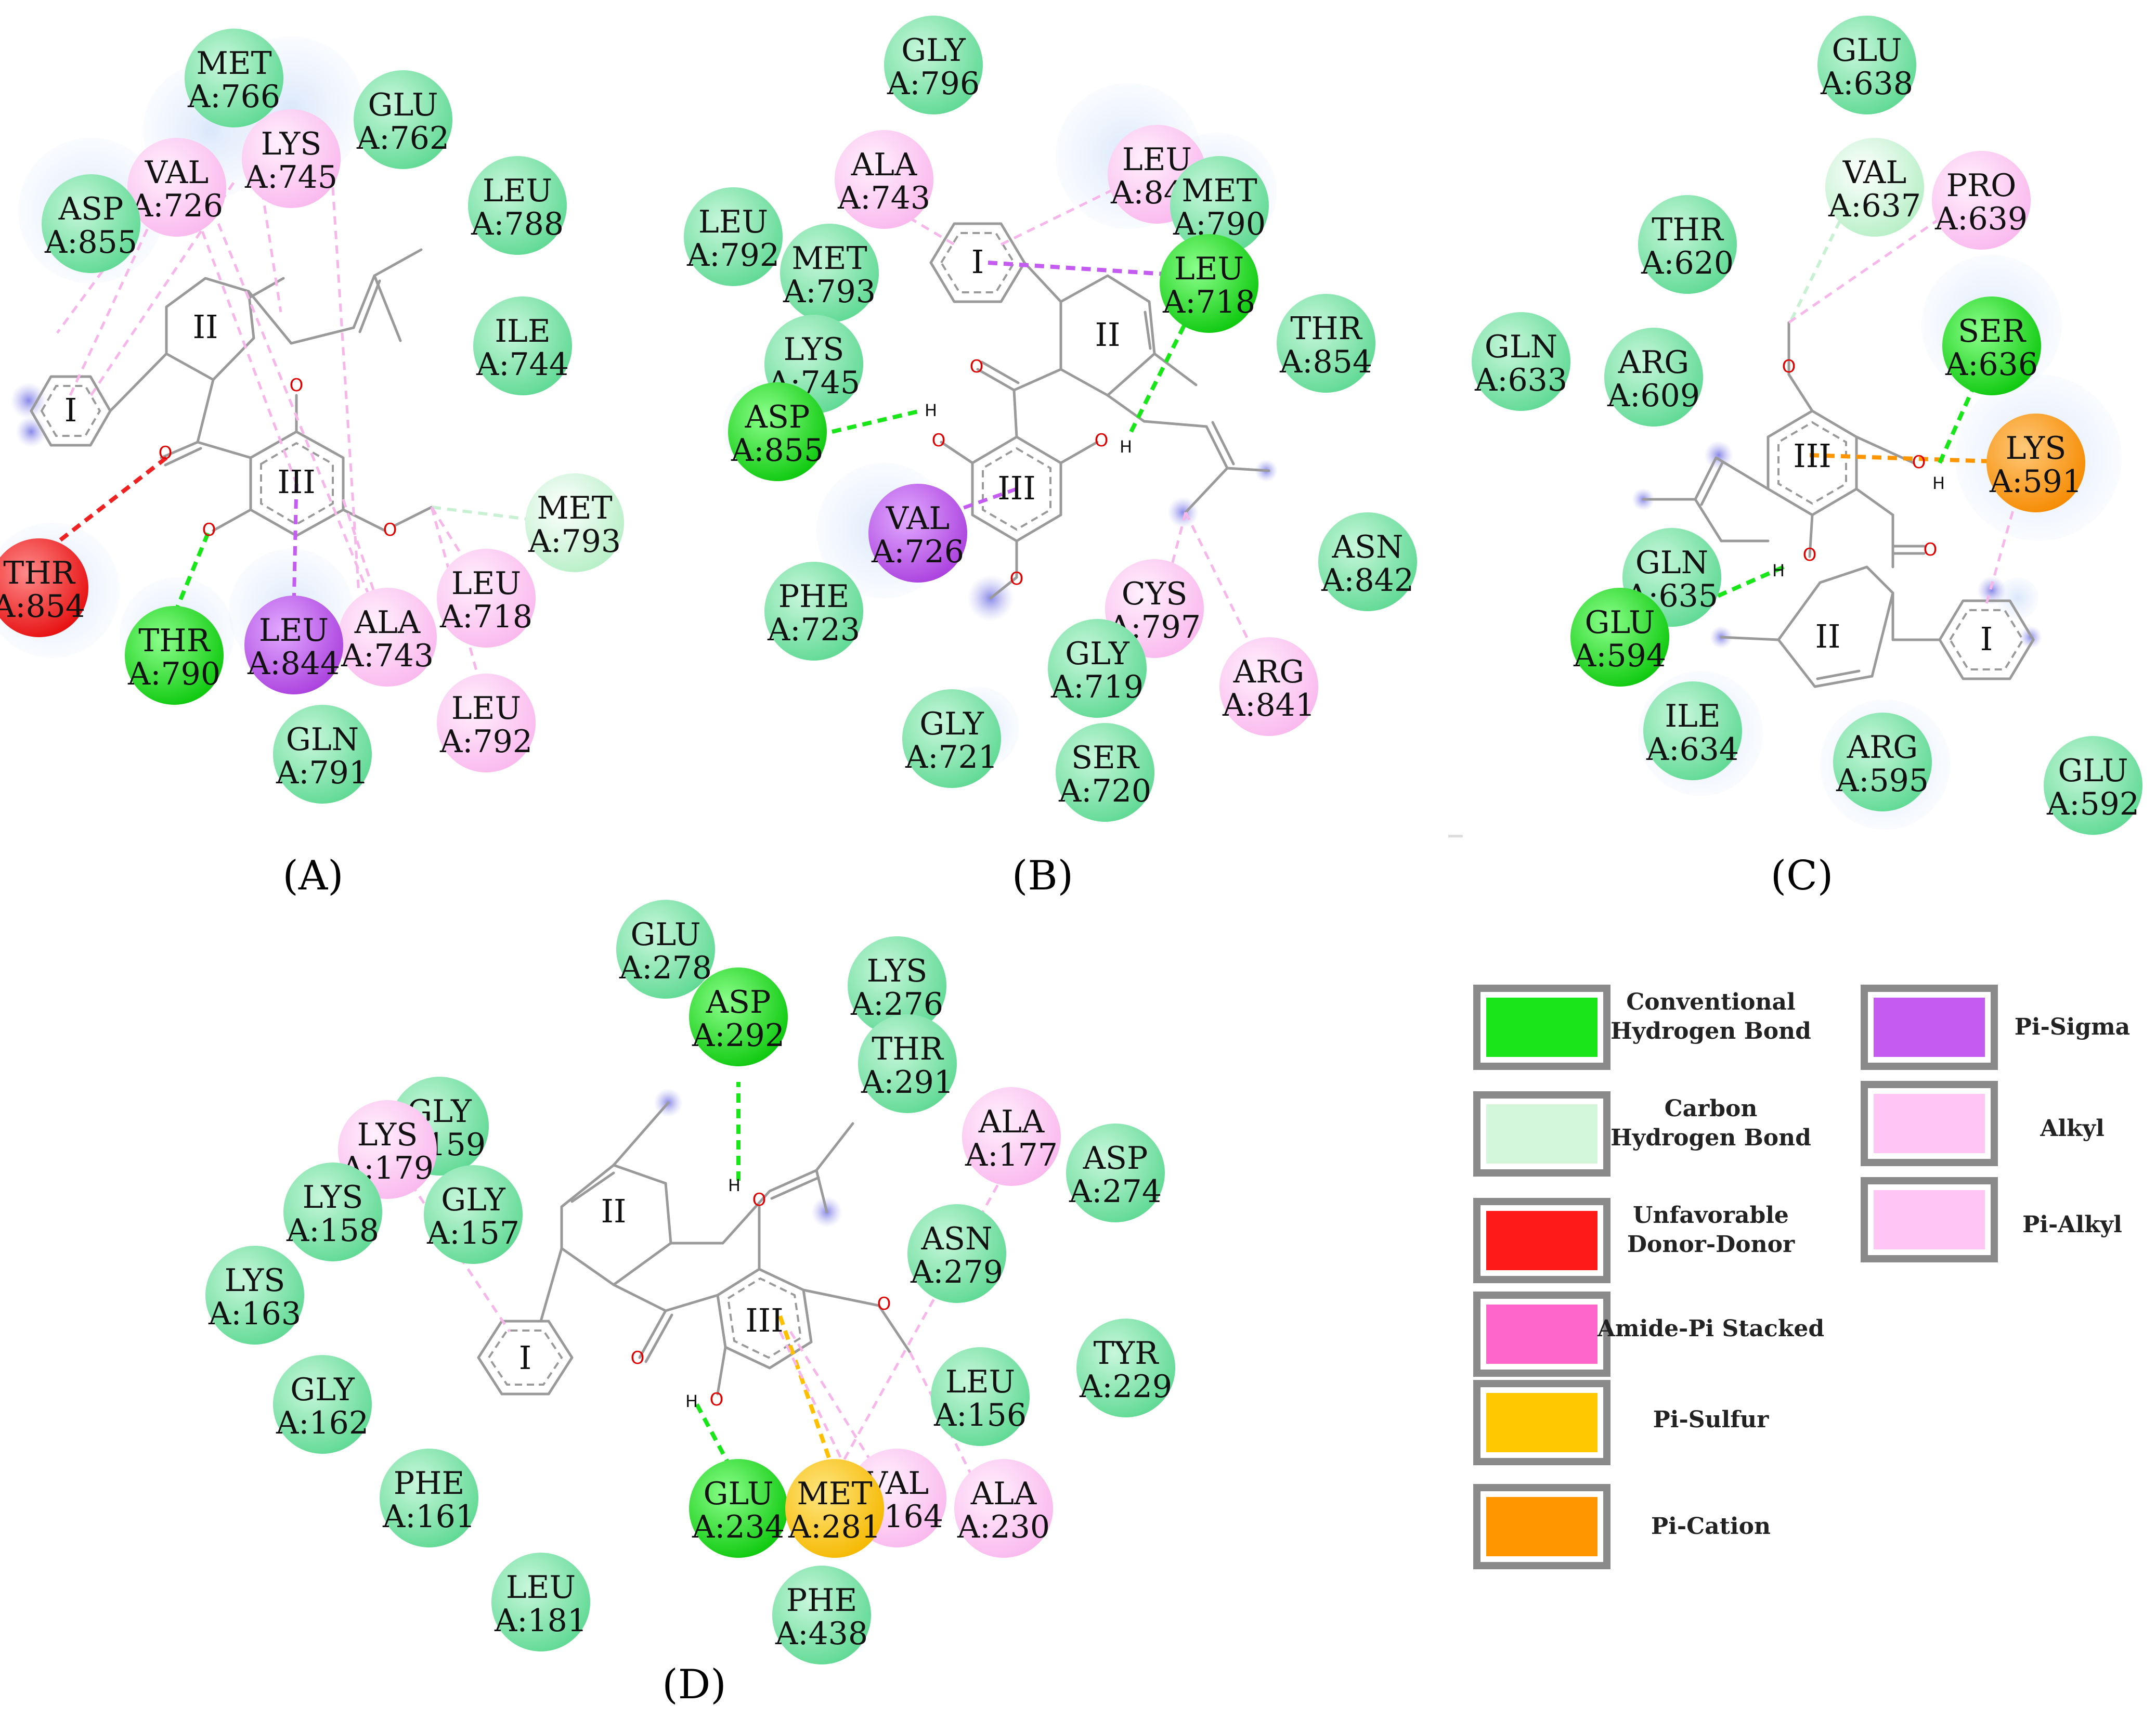 This screenshot has width=2156, height=1717. I want to click on residue-number: A:177, so click(1011, 1155).